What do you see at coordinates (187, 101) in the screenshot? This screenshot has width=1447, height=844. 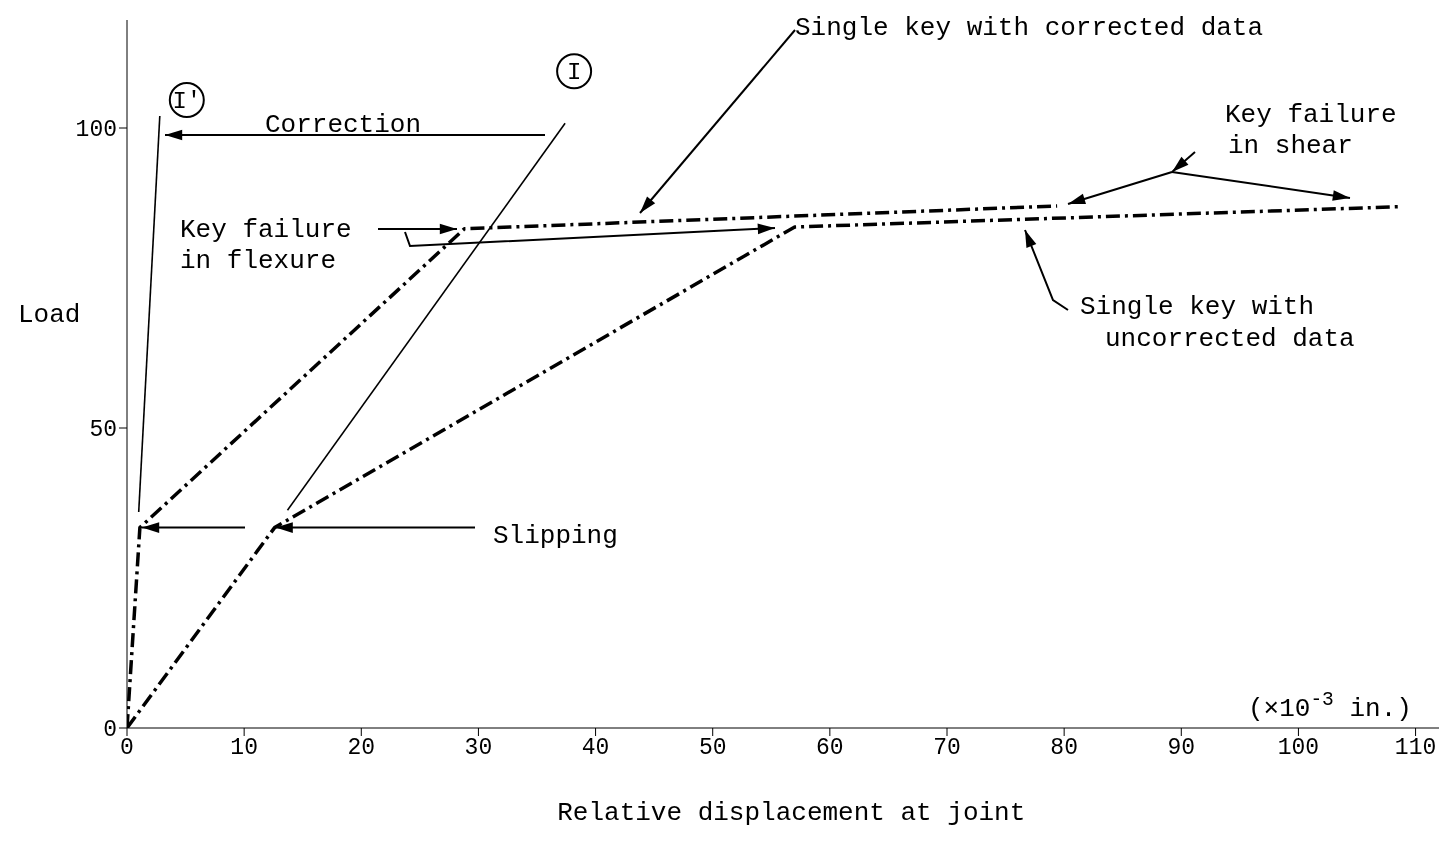 I see `series-label: I'` at bounding box center [187, 101].